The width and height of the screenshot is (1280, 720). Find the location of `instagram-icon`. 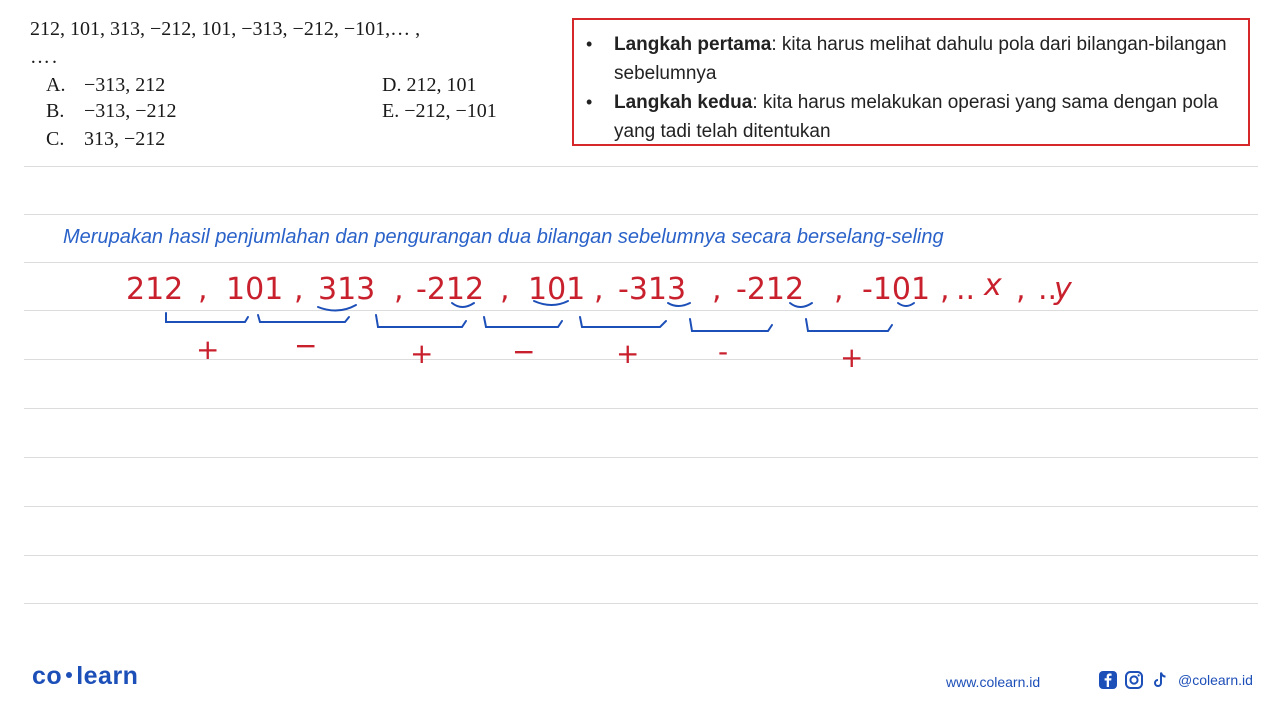

instagram-icon is located at coordinates (1134, 680).